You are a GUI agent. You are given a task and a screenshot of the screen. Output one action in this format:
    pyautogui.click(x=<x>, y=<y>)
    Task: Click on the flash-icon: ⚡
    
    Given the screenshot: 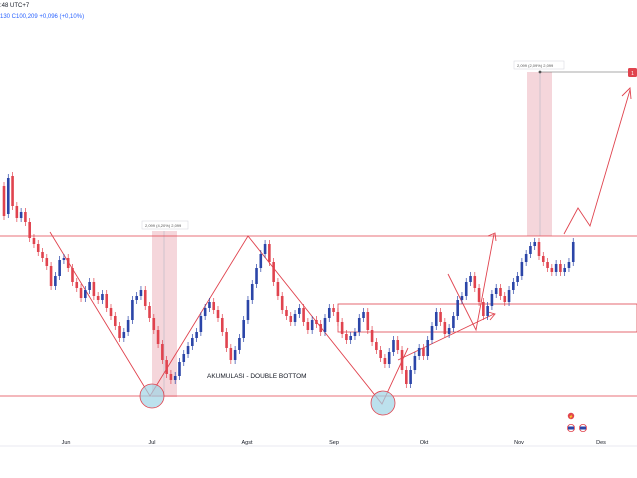 What is the action you would take?
    pyautogui.click(x=571, y=416)
    